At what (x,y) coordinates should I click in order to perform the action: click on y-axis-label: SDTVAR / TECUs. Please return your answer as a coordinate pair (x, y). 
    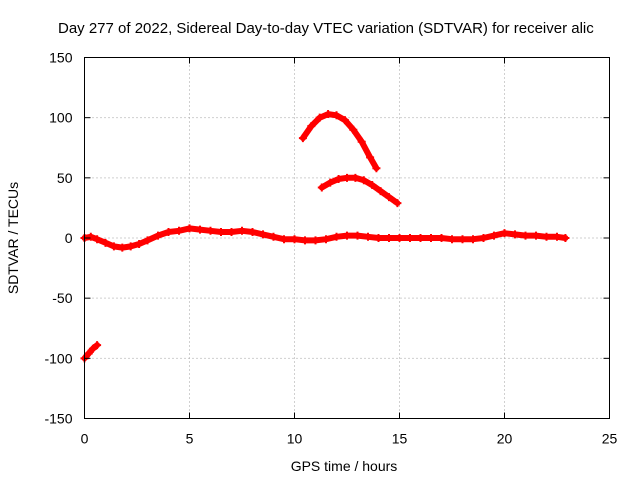
    Looking at the image, I should click on (13, 238).